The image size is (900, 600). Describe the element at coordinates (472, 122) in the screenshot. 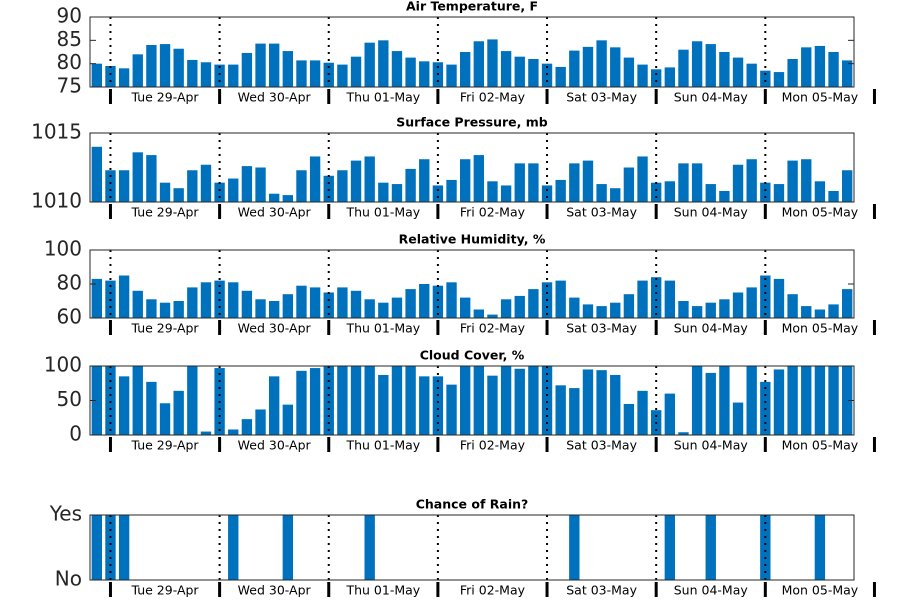

I see `chart-title: Surface Pressure, mb` at that location.